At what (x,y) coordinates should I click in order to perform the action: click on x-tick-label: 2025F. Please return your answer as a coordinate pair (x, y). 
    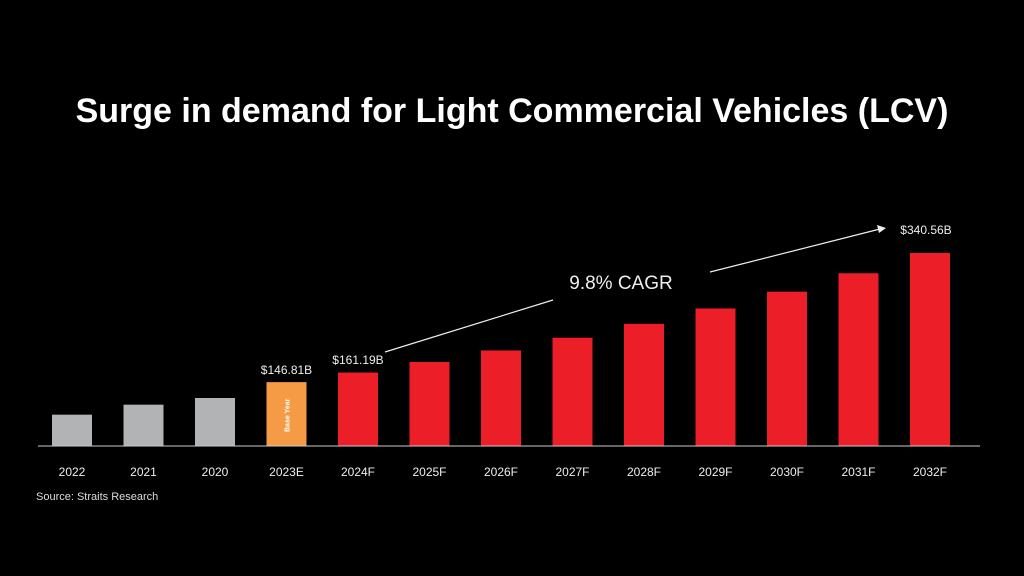
    Looking at the image, I should click on (429, 472).